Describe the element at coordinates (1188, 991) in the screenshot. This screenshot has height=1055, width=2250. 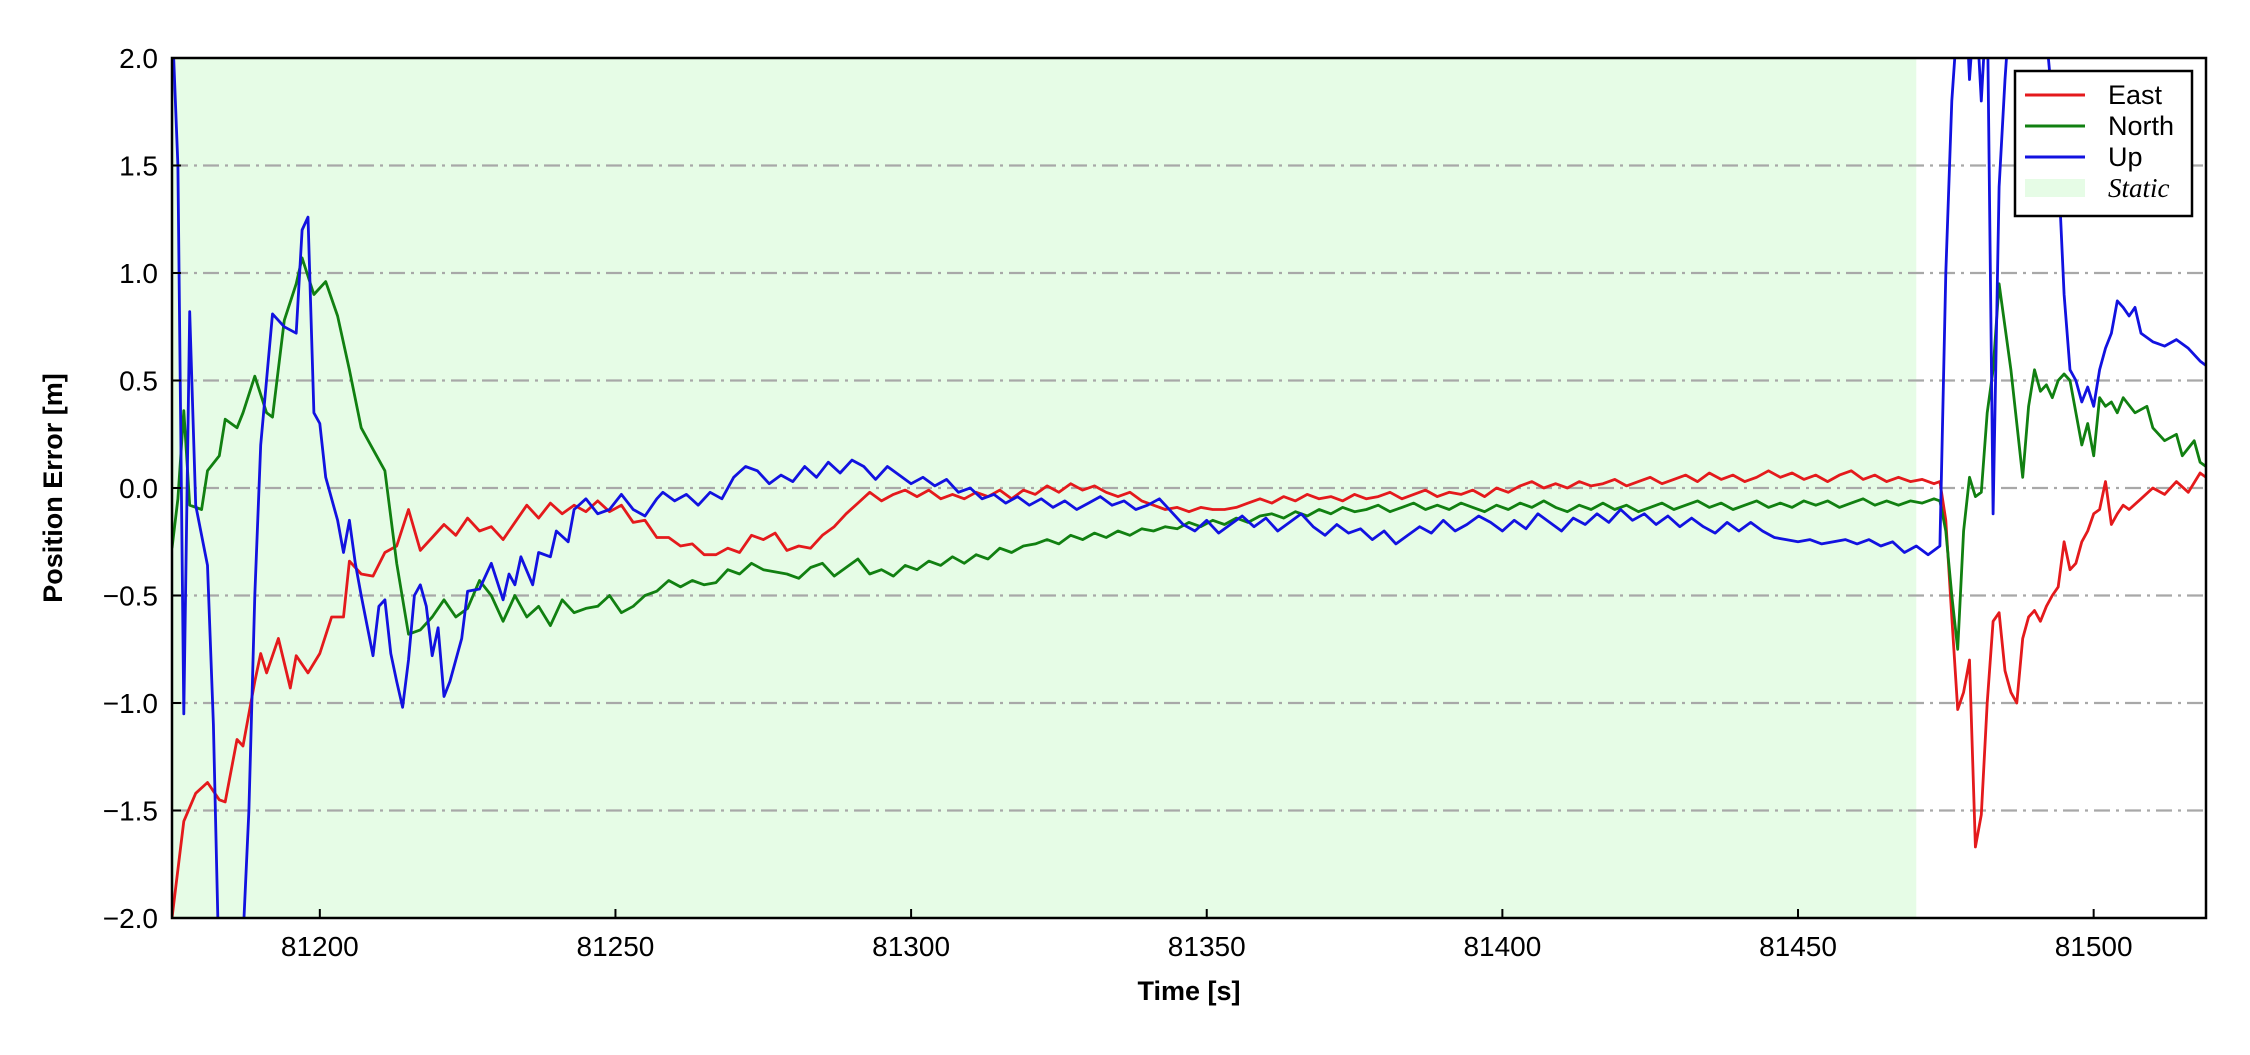
I see `x-axis-title: Time [s]` at that location.